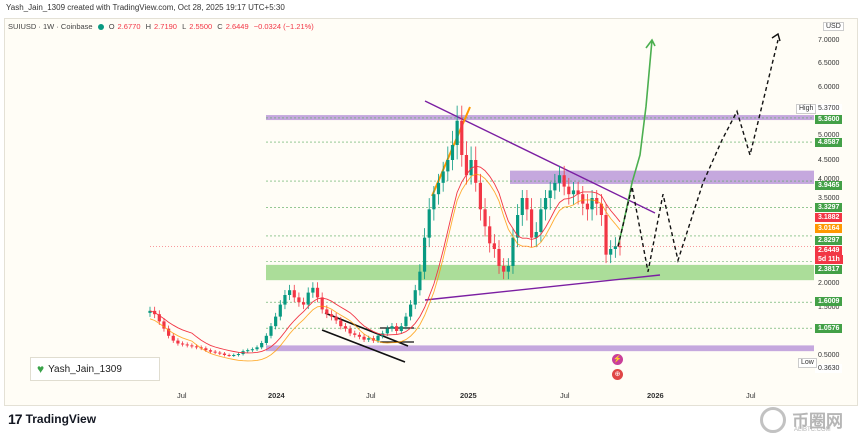 The height and width of the screenshot is (438, 860). I want to click on market-status-icon, so click(100, 27).